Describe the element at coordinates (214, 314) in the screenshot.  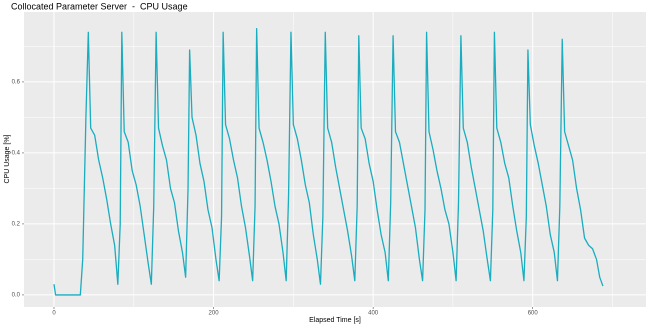
I see `x-tick-label: 200` at that location.